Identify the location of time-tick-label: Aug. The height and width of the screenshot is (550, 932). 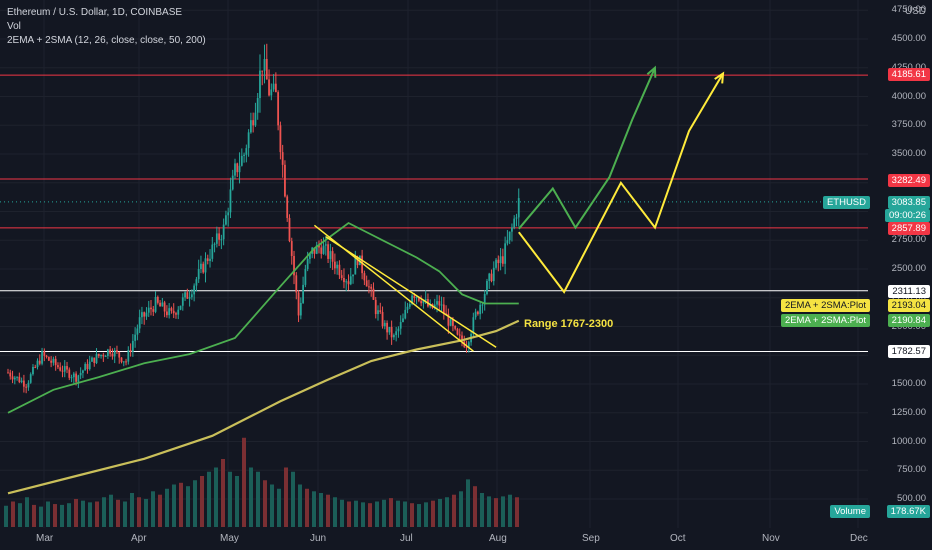
(498, 538).